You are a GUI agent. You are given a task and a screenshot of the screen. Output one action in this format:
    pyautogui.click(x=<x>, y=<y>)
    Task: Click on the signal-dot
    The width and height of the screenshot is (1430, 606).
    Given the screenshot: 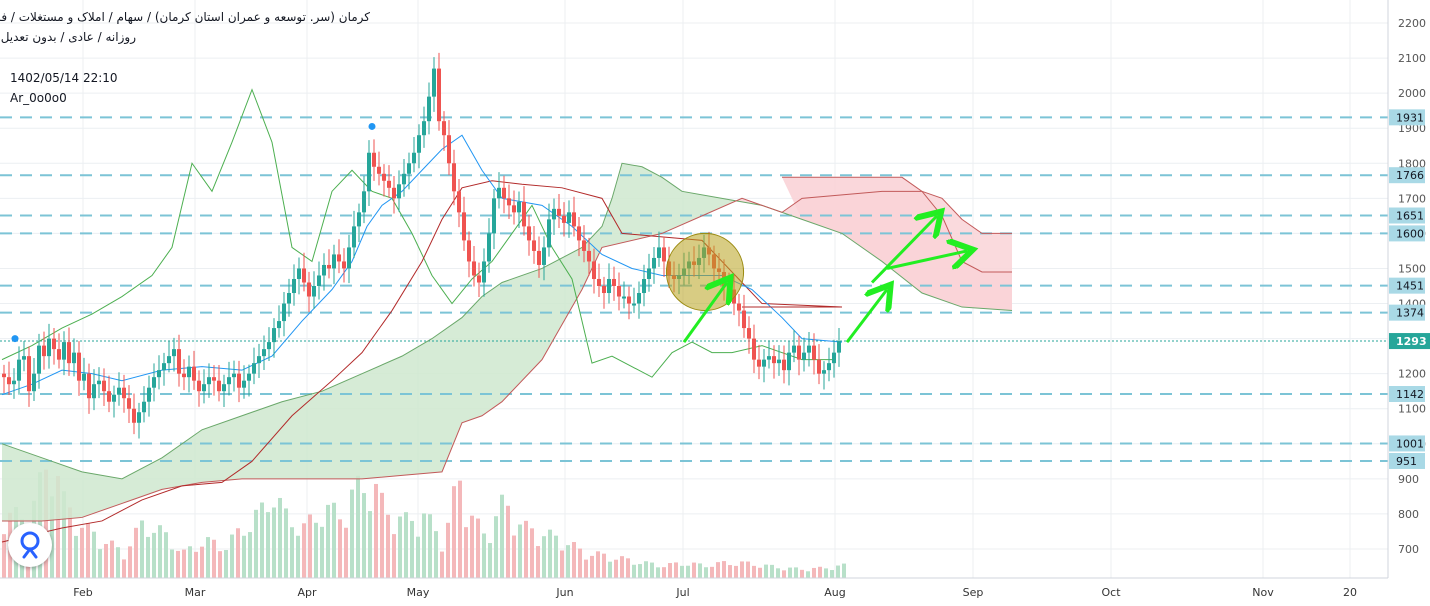 What is the action you would take?
    pyautogui.click(x=15, y=339)
    